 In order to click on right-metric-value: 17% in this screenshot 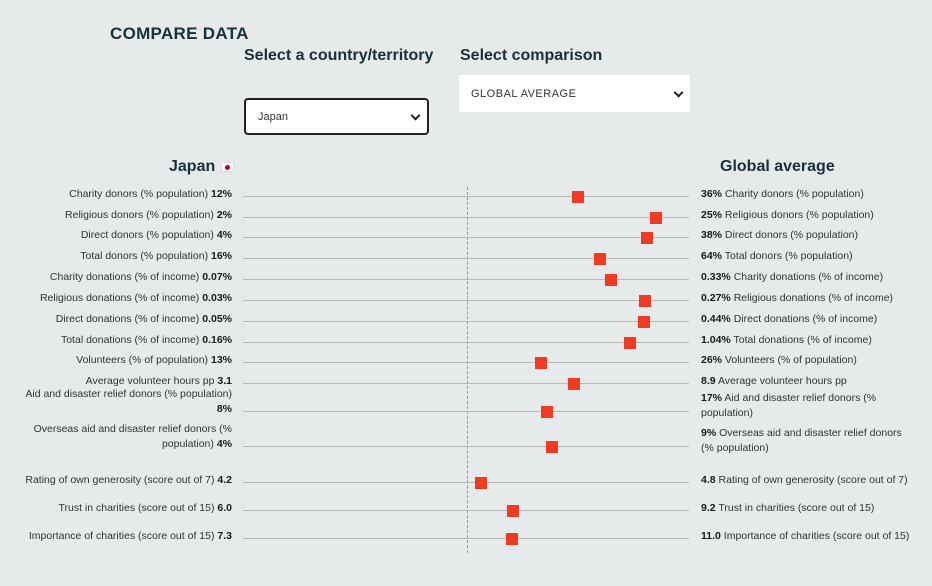, I will do `click(712, 398)`.